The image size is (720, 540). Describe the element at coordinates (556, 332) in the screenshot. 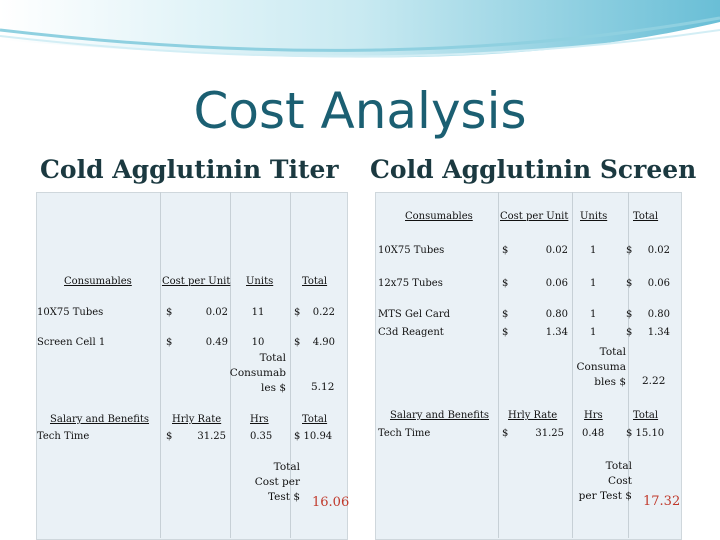

I see `screen-row-cost: 1.34` at that location.